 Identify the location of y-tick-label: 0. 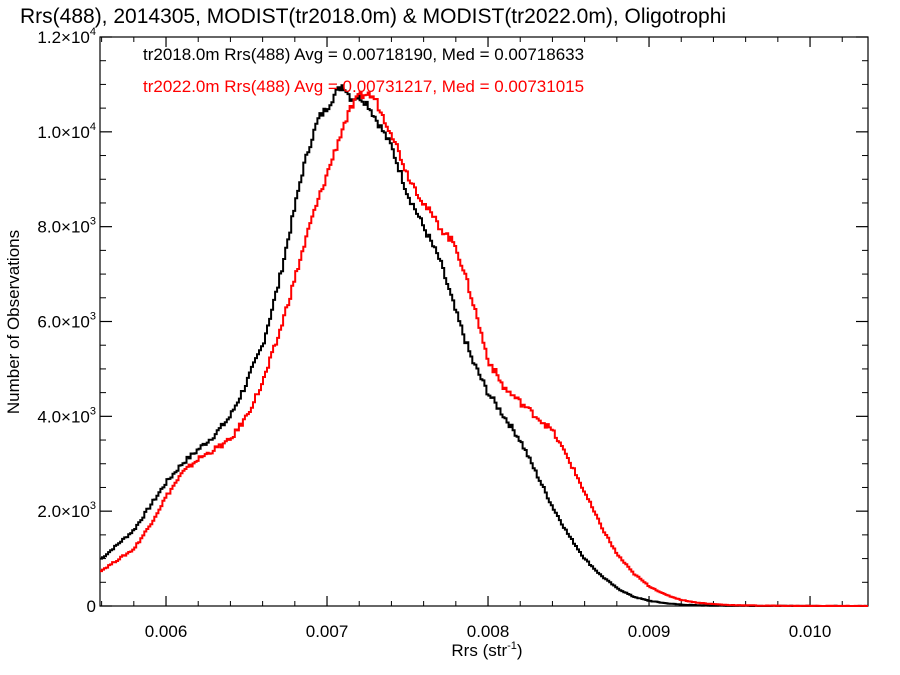
(91, 606).